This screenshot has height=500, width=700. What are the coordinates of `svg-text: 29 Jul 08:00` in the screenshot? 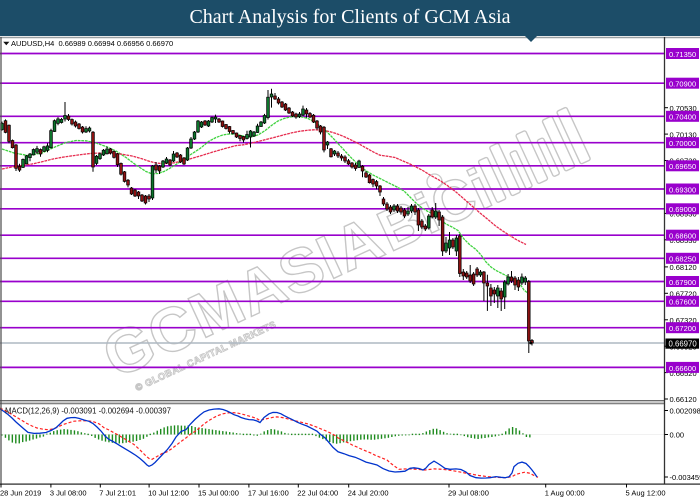 It's located at (468, 493).